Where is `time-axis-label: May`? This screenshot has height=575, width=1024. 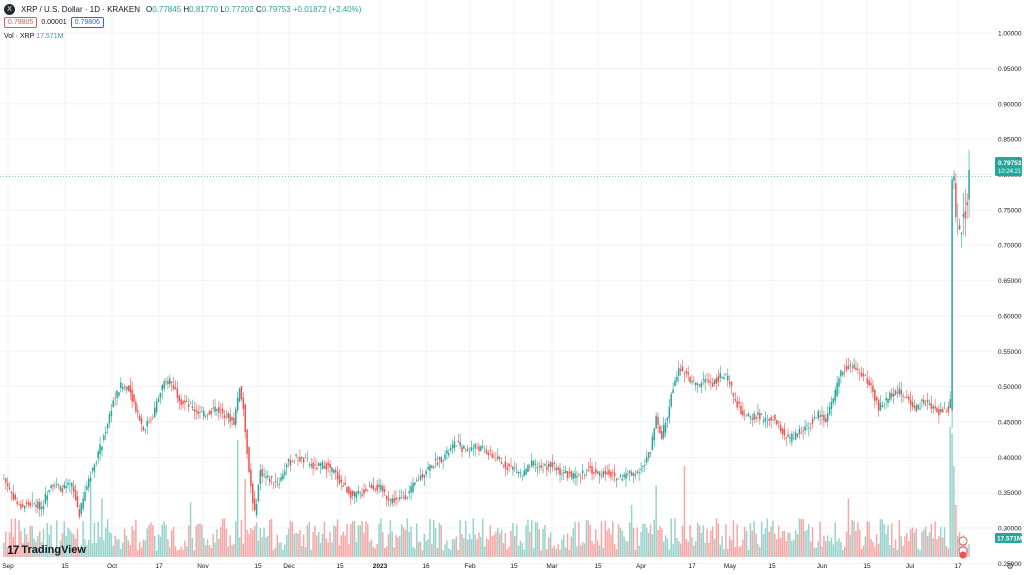 time-axis-label: May is located at coordinates (730, 566).